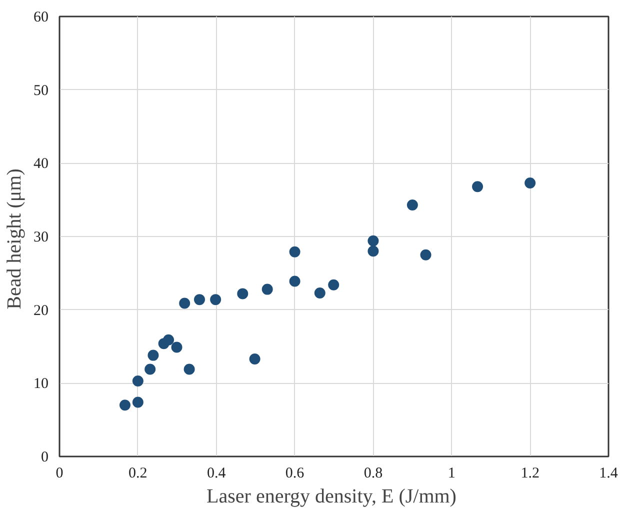 This screenshot has width=628, height=510. What do you see at coordinates (60, 474) in the screenshot?
I see `x-tick-label: 0` at bounding box center [60, 474].